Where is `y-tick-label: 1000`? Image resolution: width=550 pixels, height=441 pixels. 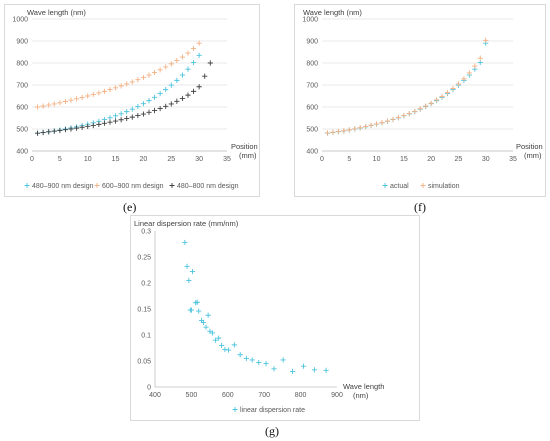 y-tick-label: 1000 is located at coordinates (20, 20).